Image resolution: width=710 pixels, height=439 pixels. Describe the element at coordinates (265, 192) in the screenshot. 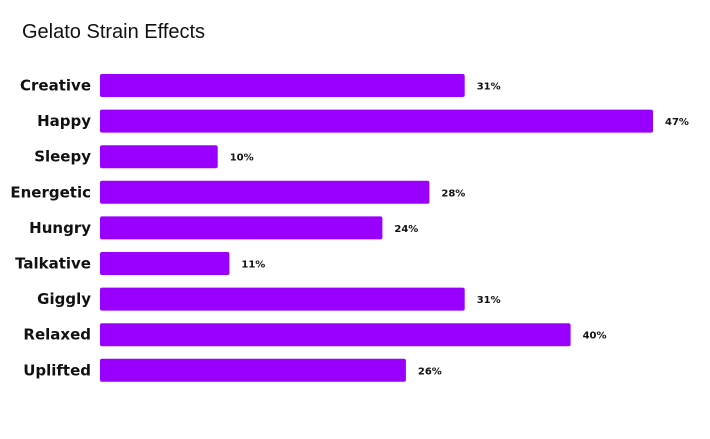

I see `bar-energetic` at that location.